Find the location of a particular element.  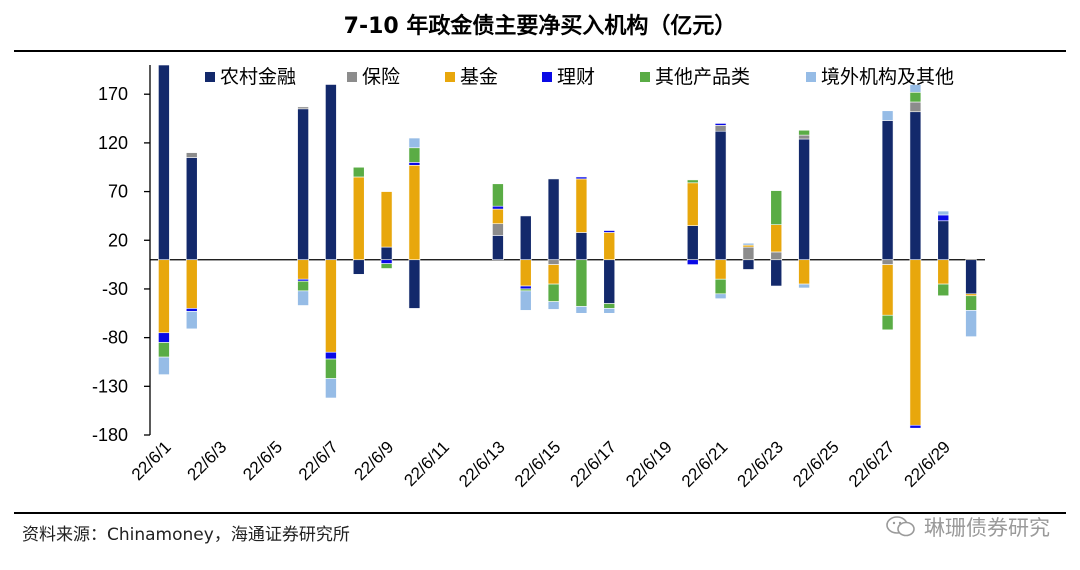

y-tick-label: 20 is located at coordinates (118, 240).